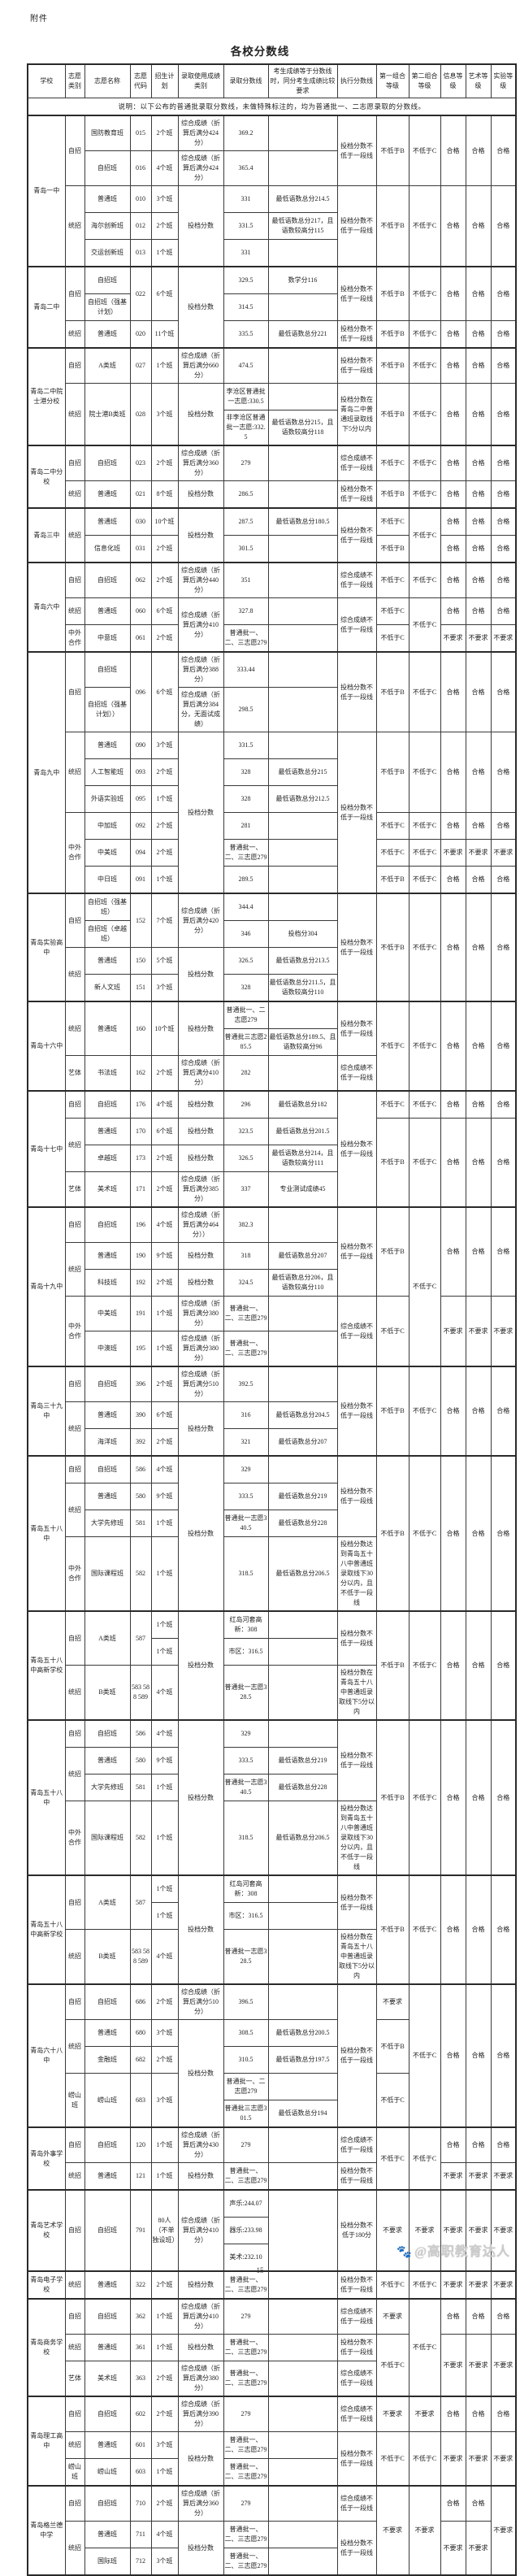 The width and height of the screenshot is (520, 2576). I want to click on table-cell: 346, so click(246, 934).